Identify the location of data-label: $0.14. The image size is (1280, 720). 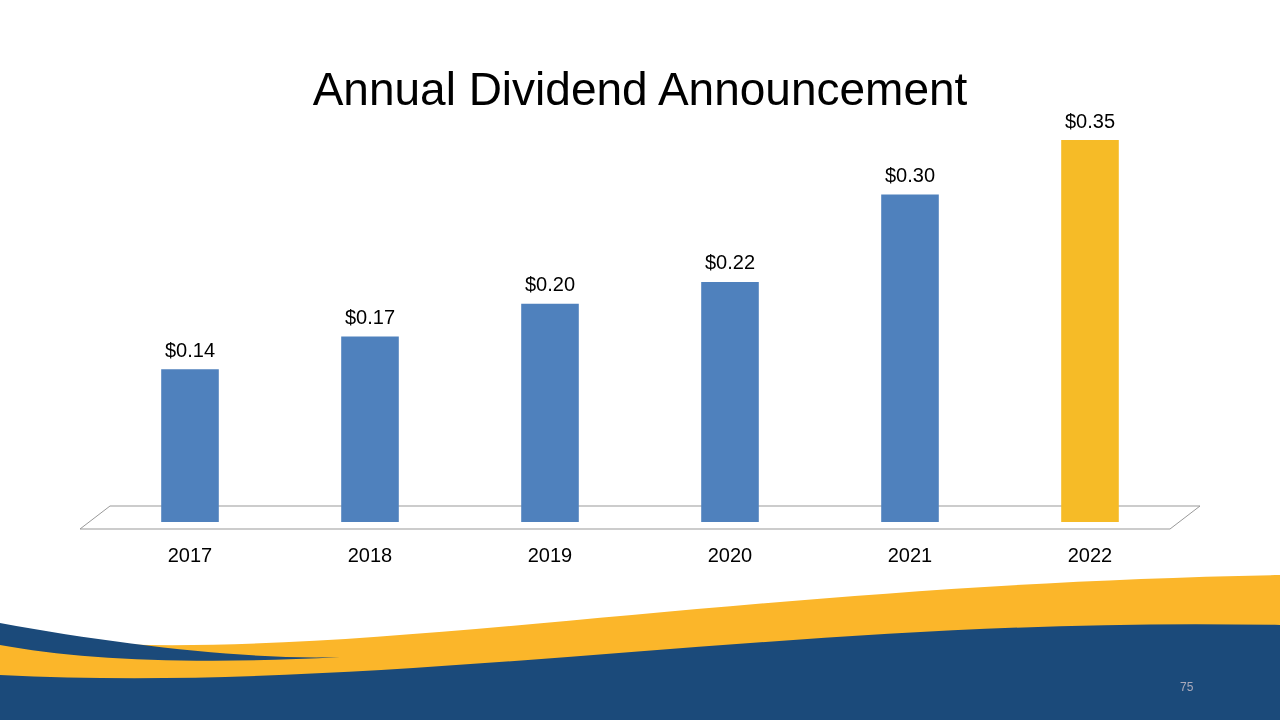
(190, 349).